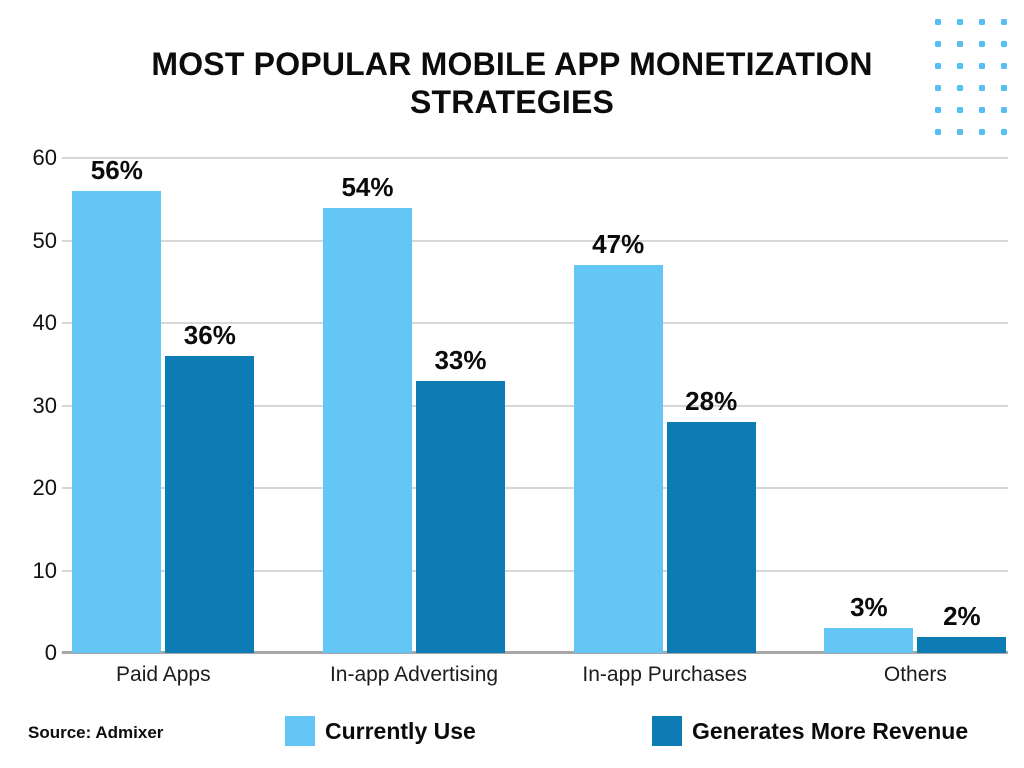  What do you see at coordinates (116, 170) in the screenshot?
I see `bar-value-label: 56%` at bounding box center [116, 170].